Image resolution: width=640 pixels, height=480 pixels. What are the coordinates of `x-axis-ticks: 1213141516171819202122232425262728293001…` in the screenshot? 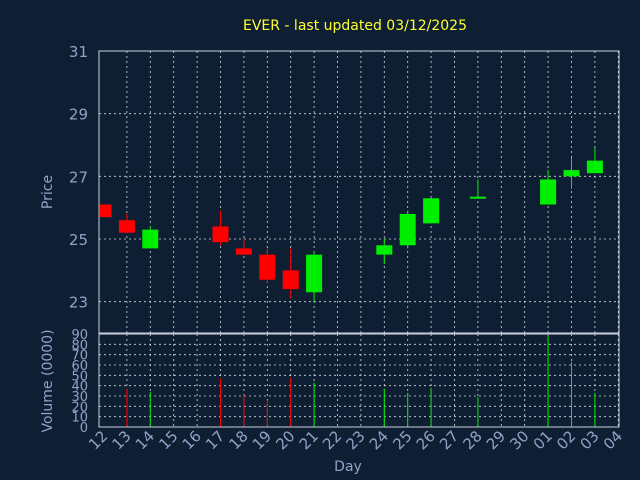 It's located at (355, 440).